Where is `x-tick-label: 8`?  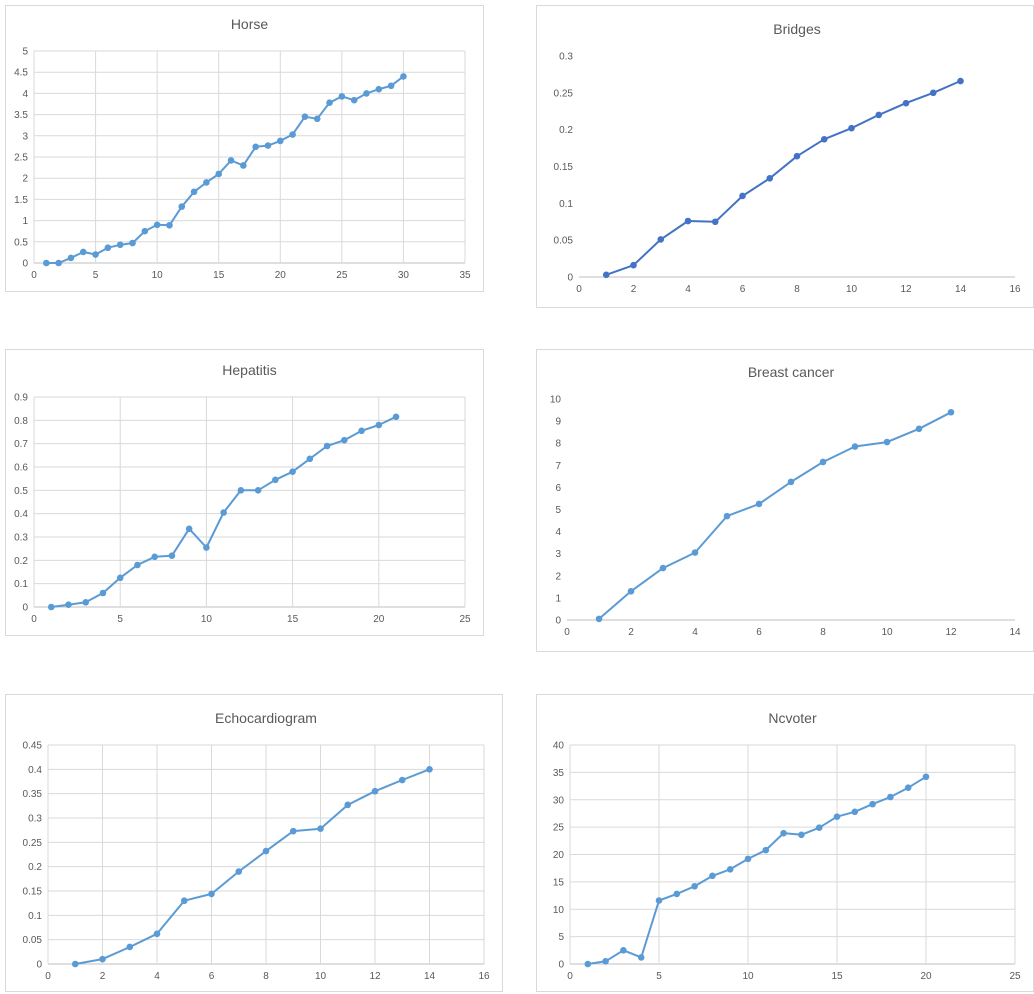 x-tick-label: 8 is located at coordinates (823, 632).